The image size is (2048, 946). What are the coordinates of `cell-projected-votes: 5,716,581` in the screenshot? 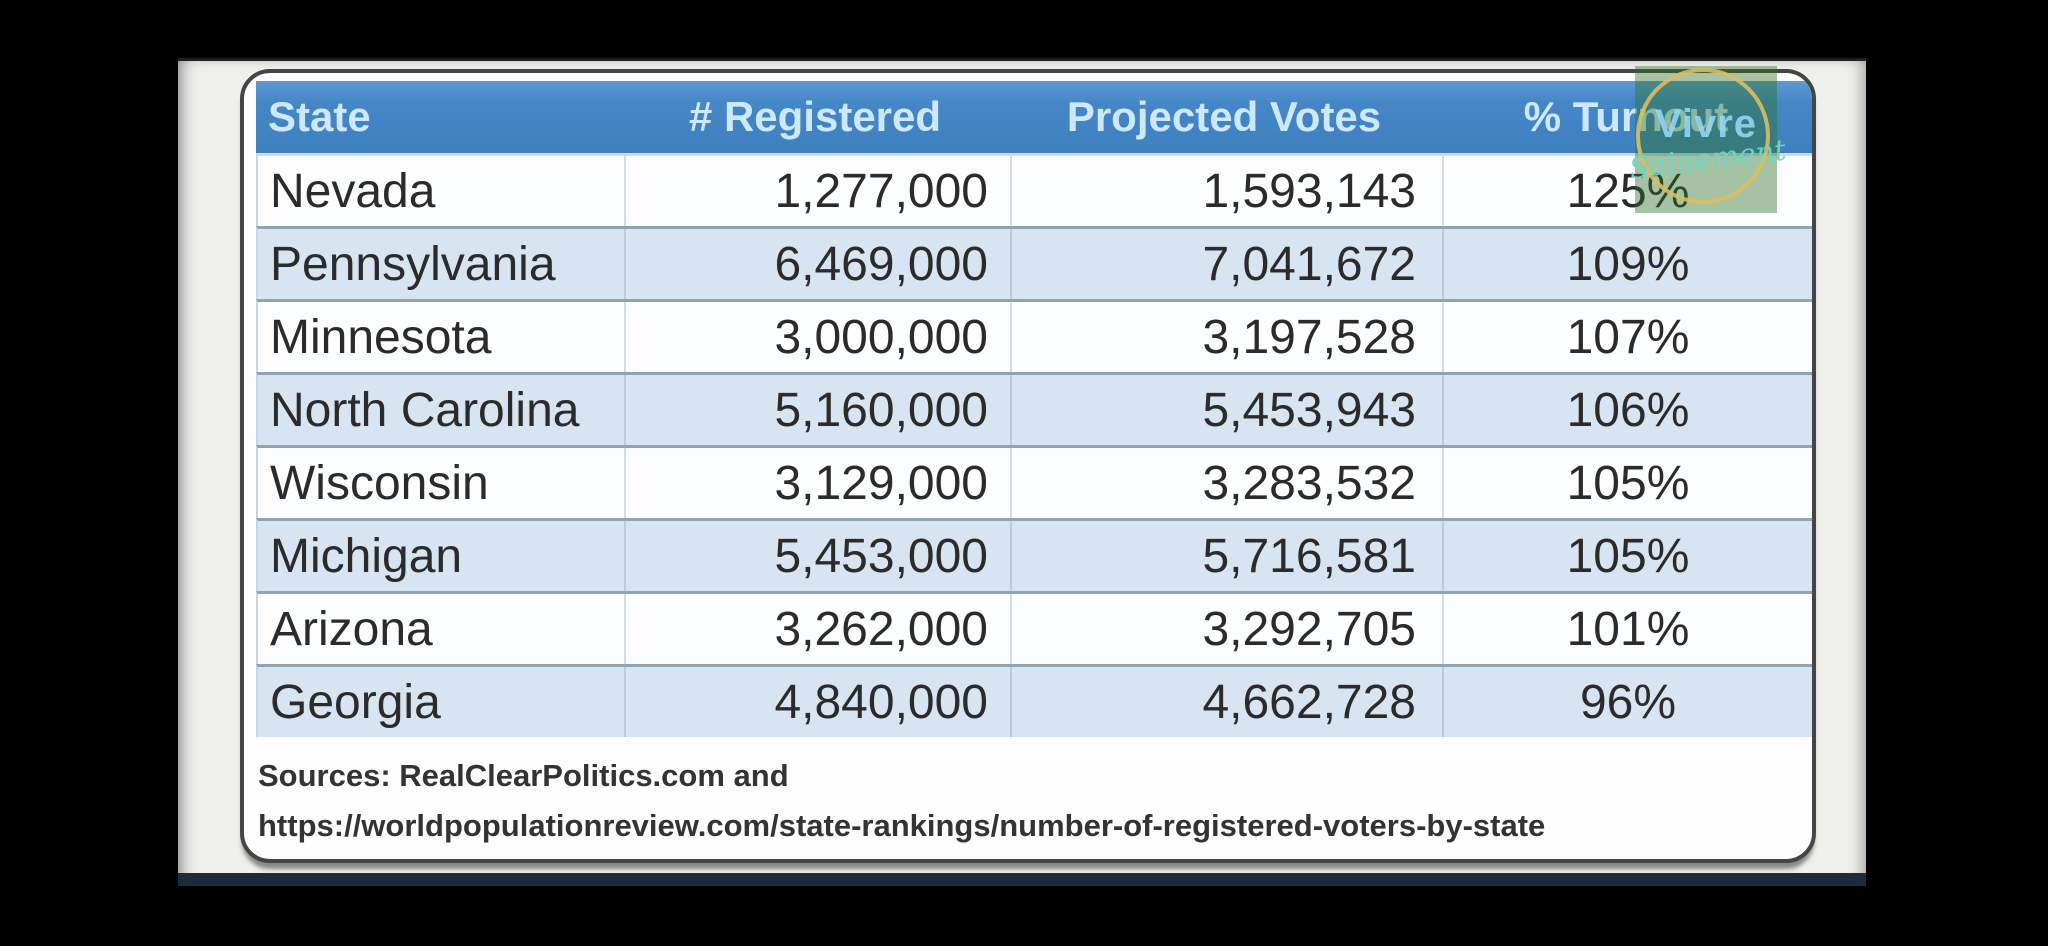 It's located at (1226, 556).